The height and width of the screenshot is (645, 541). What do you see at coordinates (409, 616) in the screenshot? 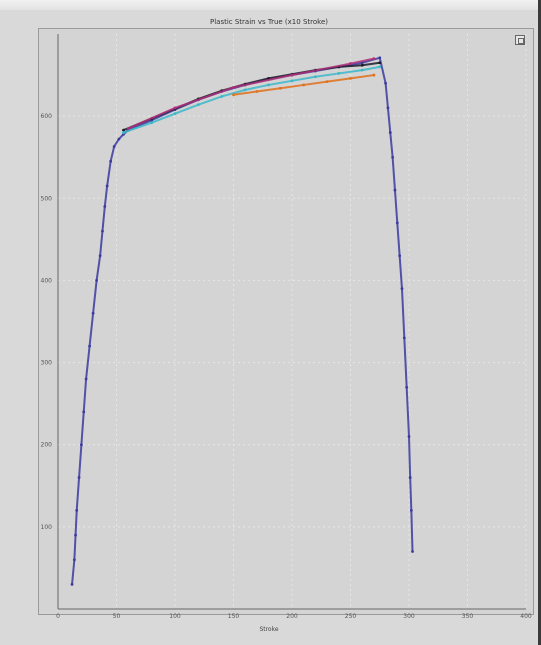
I see `x-tick-label-6: 300` at bounding box center [409, 616].